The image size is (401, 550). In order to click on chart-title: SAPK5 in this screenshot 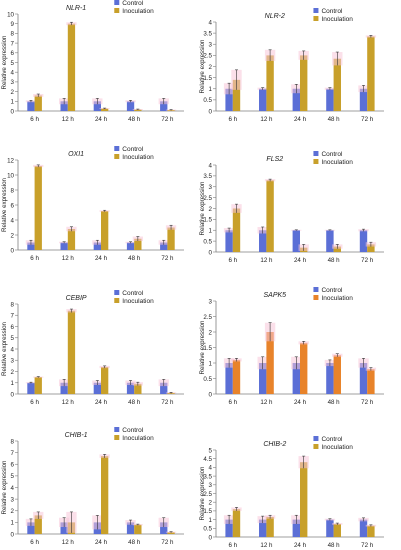, I will do `click(275, 295)`.